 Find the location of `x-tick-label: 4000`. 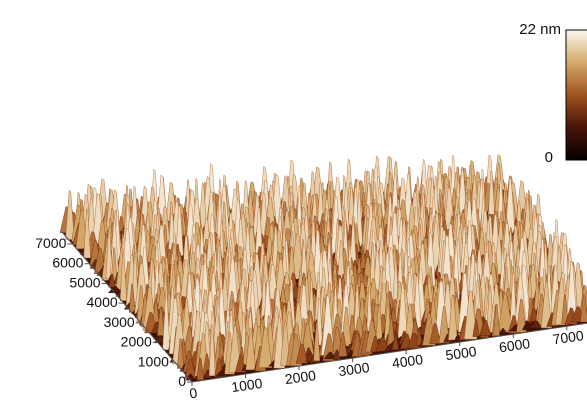

x-tick-label: 4000 is located at coordinates (407, 361).